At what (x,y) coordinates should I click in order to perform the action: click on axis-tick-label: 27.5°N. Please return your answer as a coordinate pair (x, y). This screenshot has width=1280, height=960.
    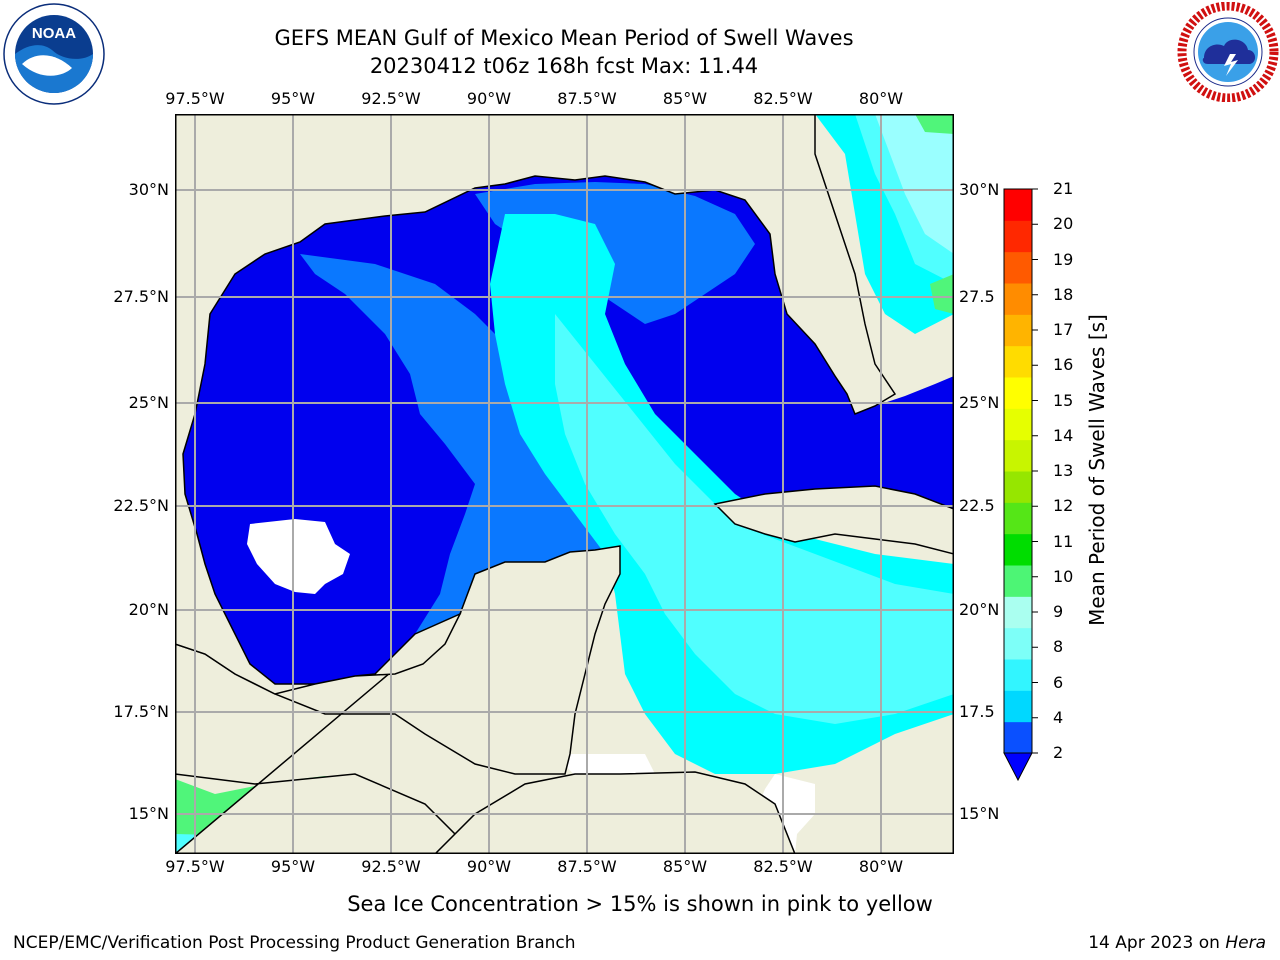
    Looking at the image, I should click on (141, 296).